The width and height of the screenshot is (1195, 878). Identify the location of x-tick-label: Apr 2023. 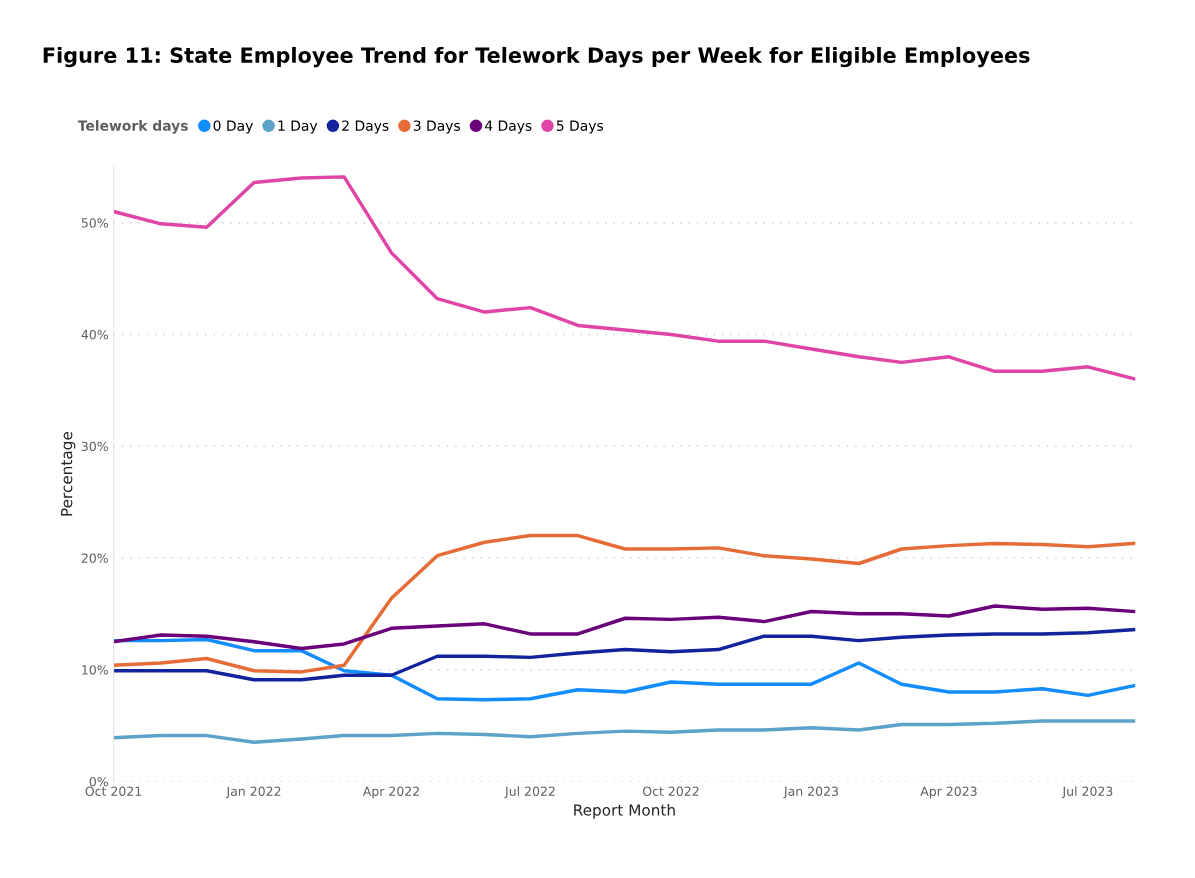
(948, 792).